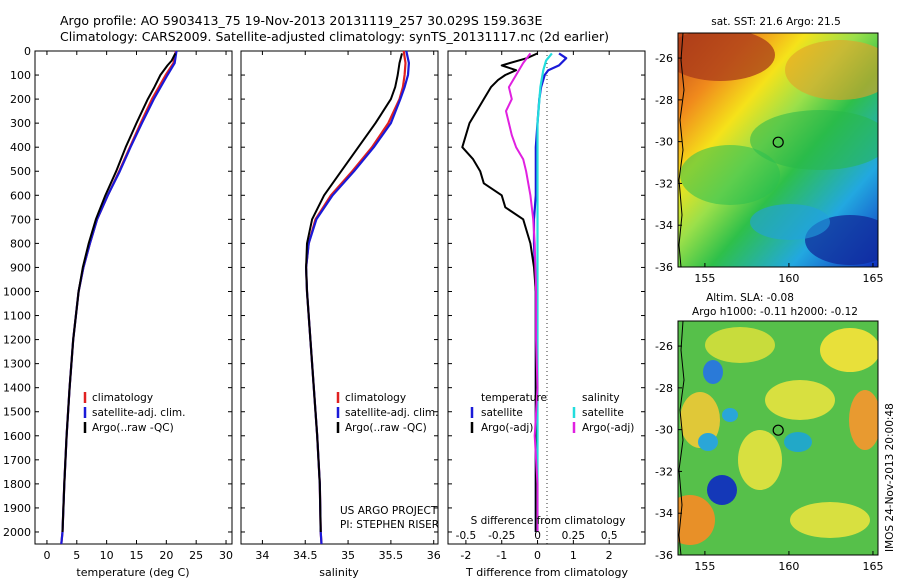 Image resolution: width=900 pixels, height=580 pixels. What do you see at coordinates (17, 291) in the screenshot?
I see `y-tick-label: 1000` at bounding box center [17, 291].